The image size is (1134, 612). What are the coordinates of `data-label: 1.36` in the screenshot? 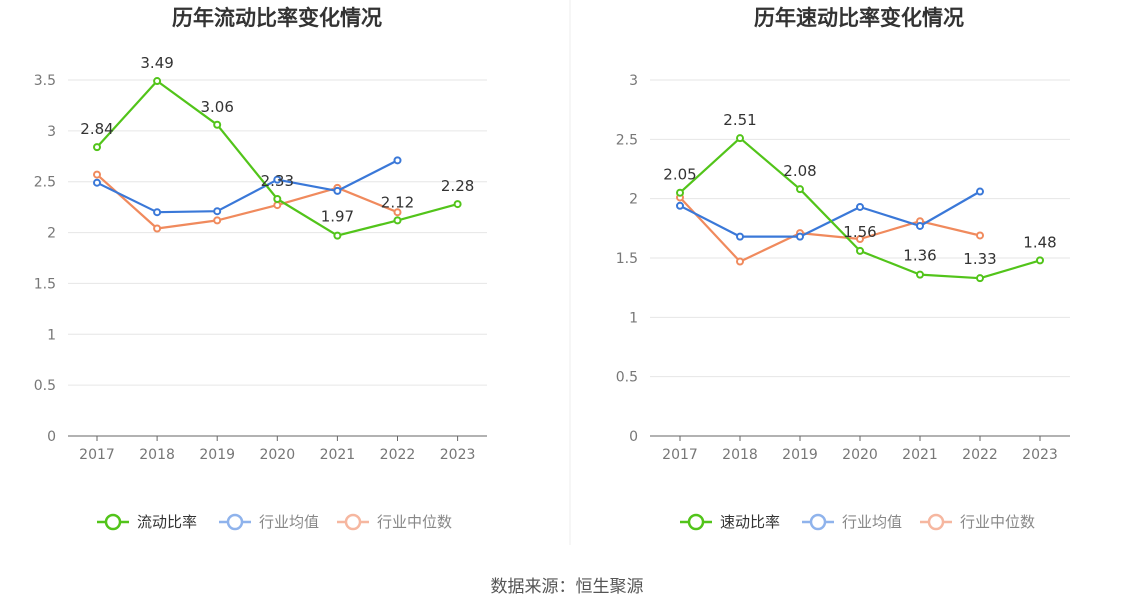 It's located at (919, 256).